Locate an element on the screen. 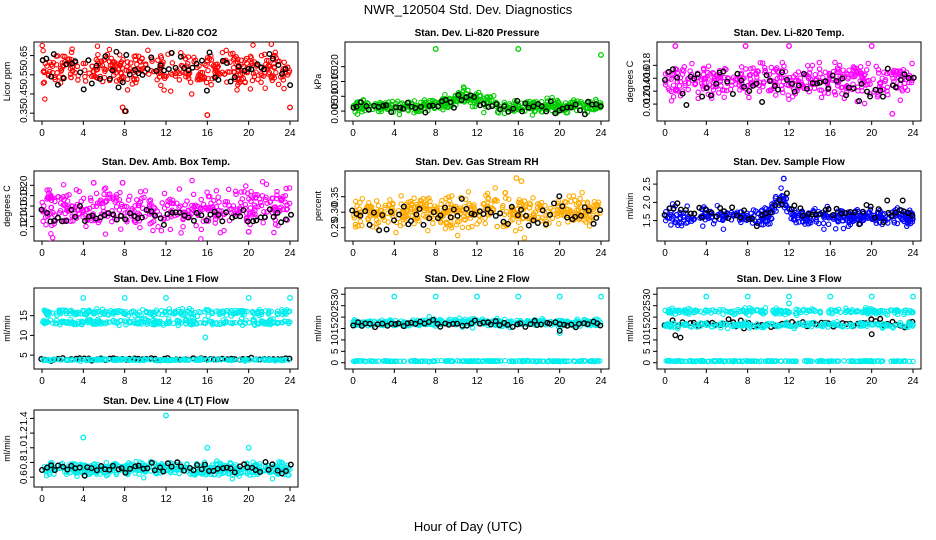  y-tick-label: 0.30 is located at coordinates (335, 212).